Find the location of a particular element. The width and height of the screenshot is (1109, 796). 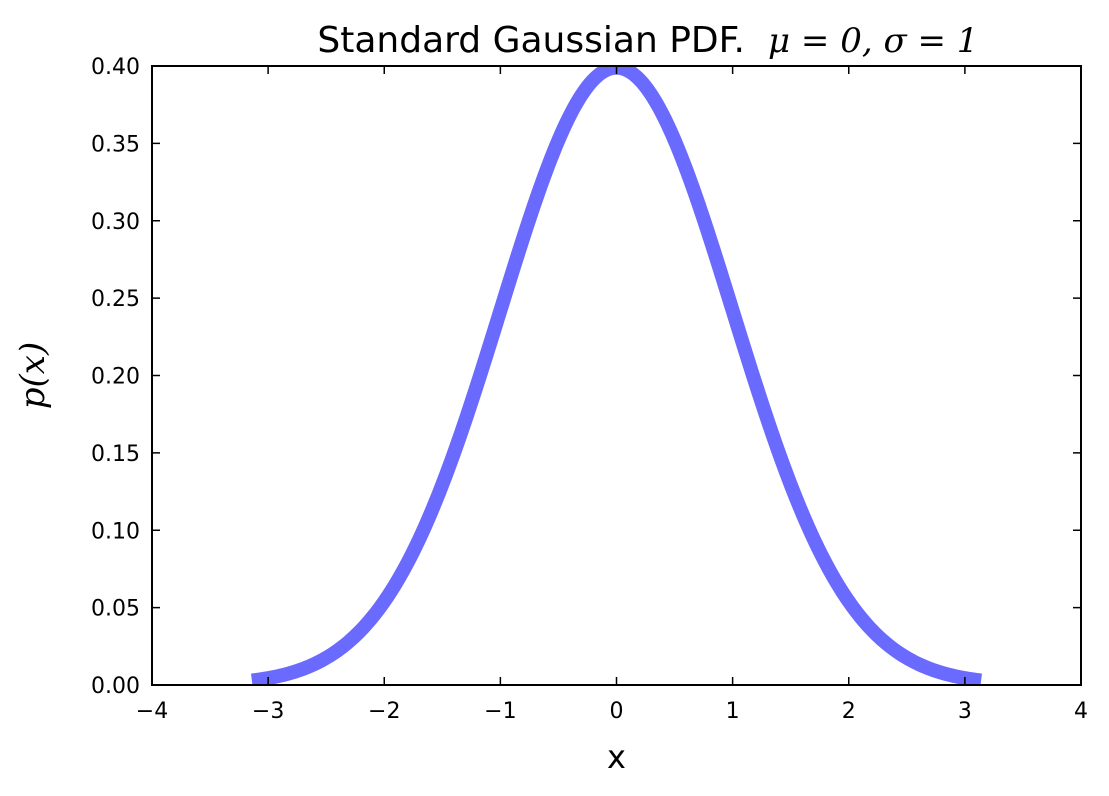

y-tick-label: 0.20 is located at coordinates (115, 377).